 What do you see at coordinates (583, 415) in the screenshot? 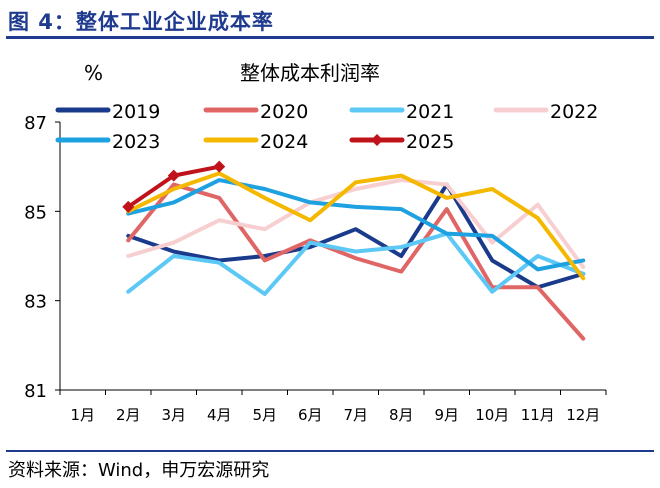
I see `x-tick-label: 12月` at bounding box center [583, 415].